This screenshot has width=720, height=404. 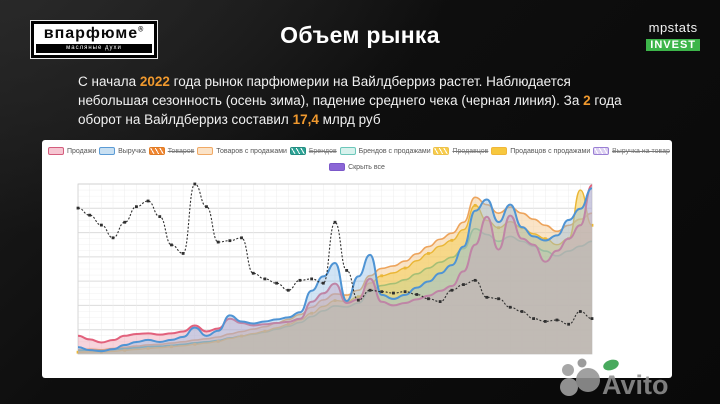 I want to click on vparfume-logo-inner: впарфюме® масляные духи, so click(x=94, y=39).